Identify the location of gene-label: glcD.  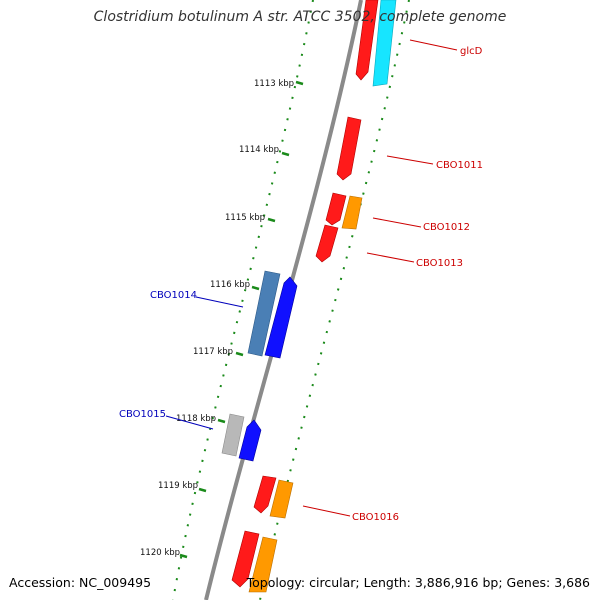
(471, 51).